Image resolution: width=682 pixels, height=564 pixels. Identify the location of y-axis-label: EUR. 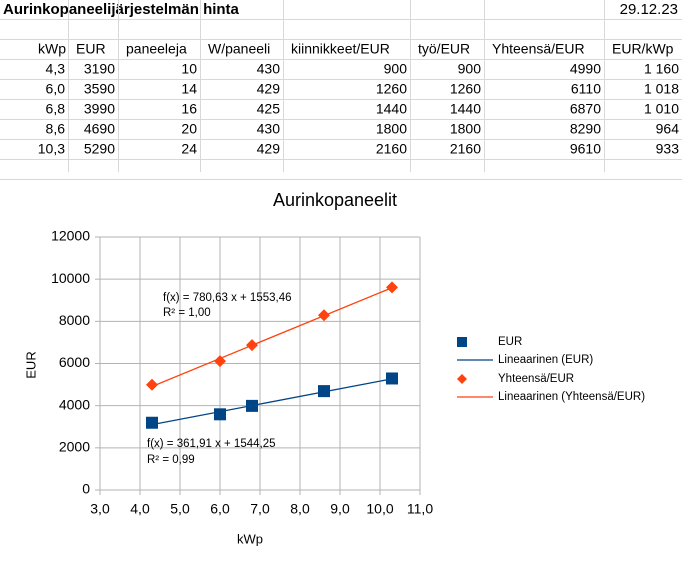
(30, 364).